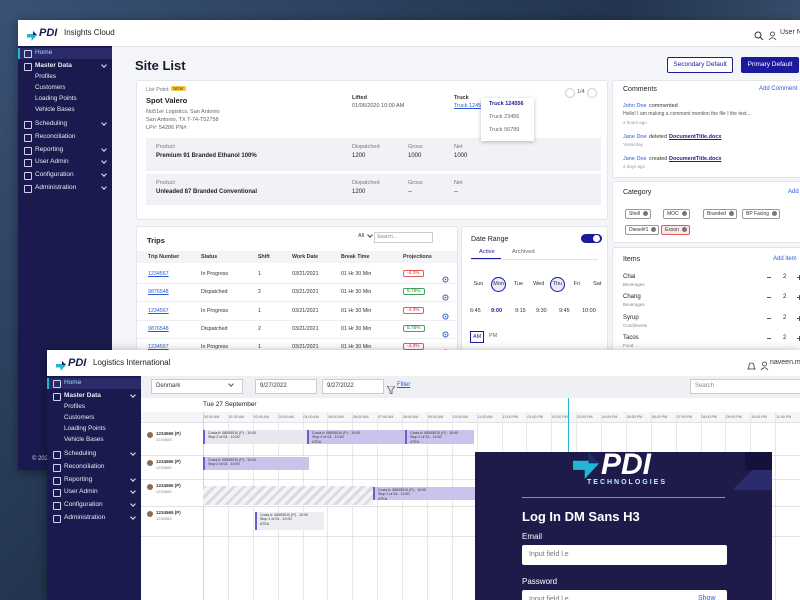 The height and width of the screenshot is (600, 800). Describe the element at coordinates (761, 214) in the screenshot. I see `tag: BP Facing` at that location.